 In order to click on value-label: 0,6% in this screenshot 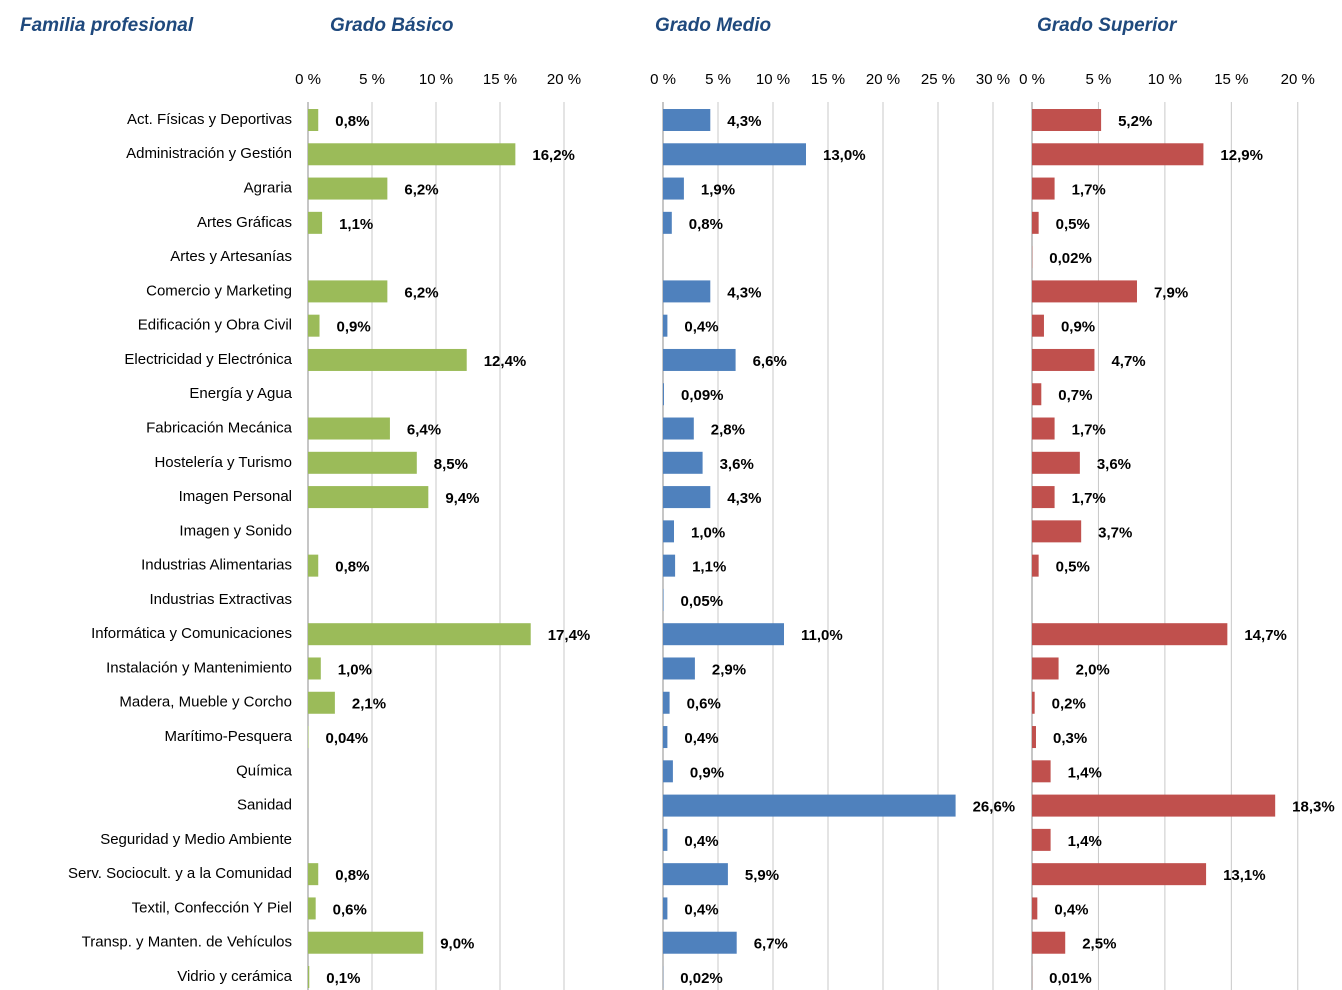, I will do `click(350, 909)`.